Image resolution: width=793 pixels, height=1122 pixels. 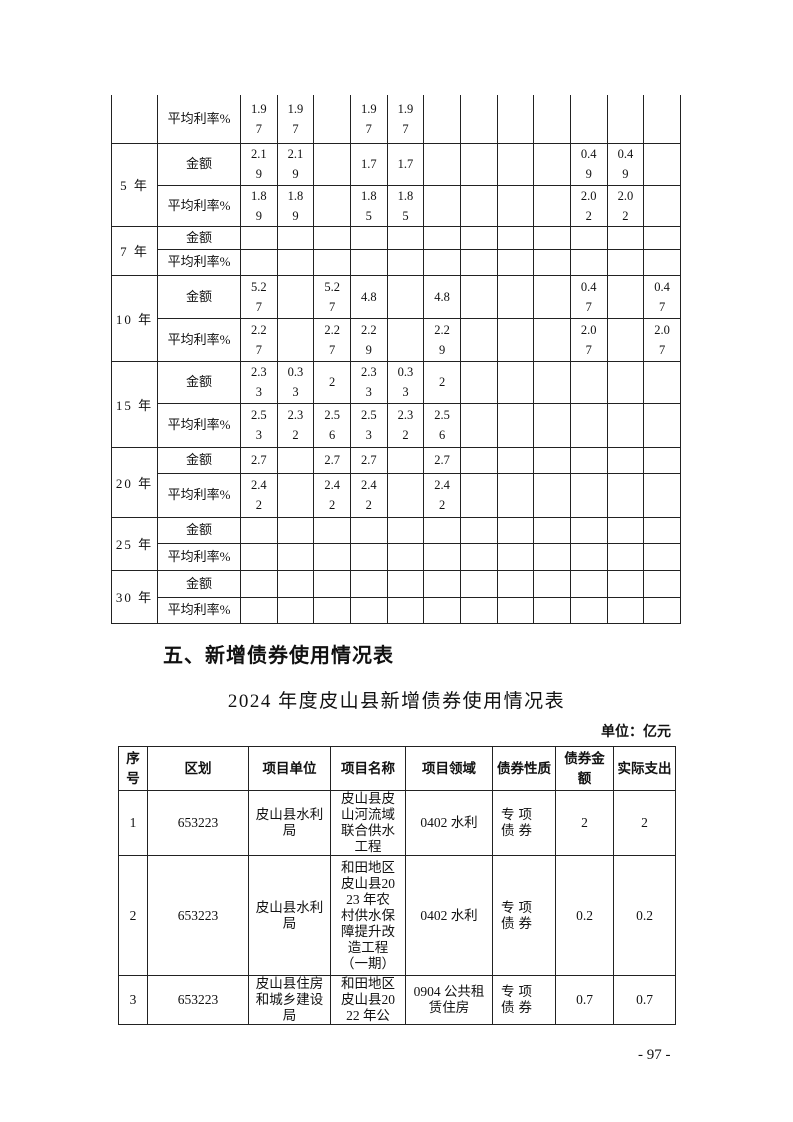 What do you see at coordinates (405, 119) in the screenshot?
I see `value-cell: 1.97` at bounding box center [405, 119].